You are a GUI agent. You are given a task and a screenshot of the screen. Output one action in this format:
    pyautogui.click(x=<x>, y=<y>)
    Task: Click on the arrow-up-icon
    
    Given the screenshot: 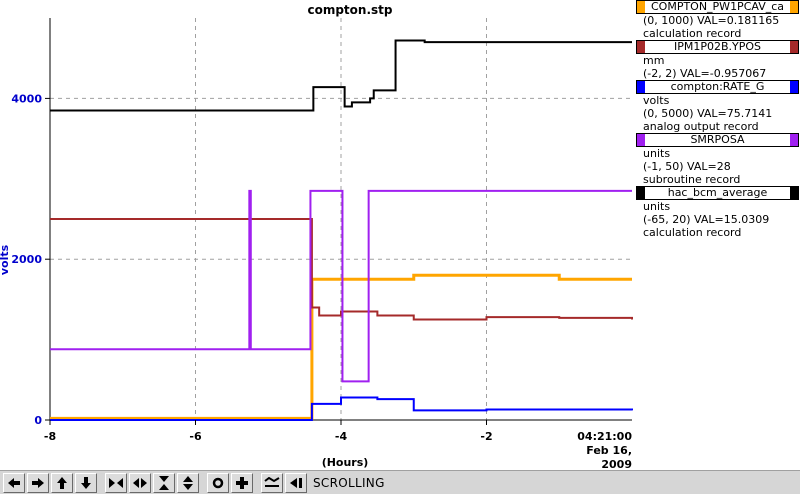 What is the action you would take?
    pyautogui.click(x=62, y=482)
    